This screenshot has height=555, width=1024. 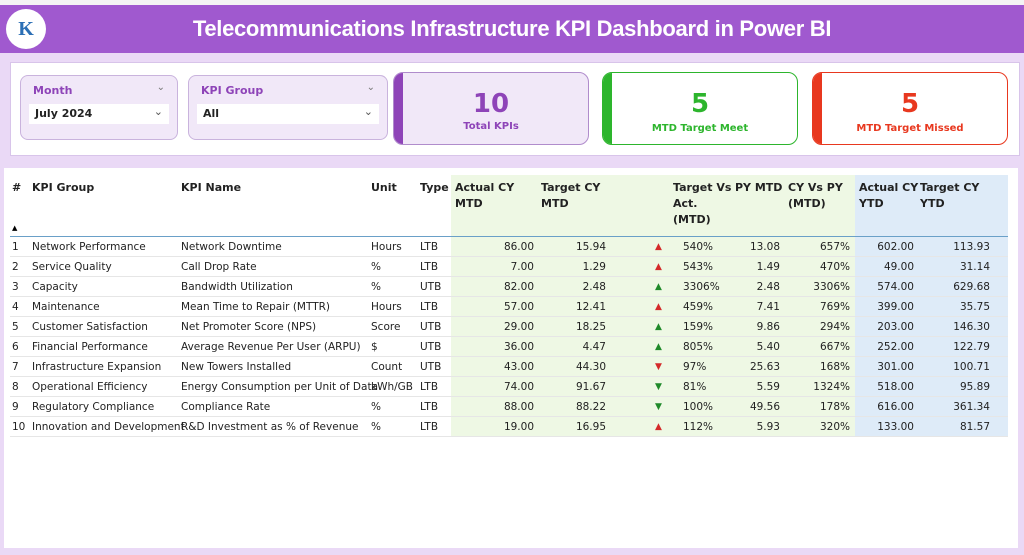 What do you see at coordinates (700, 128) in the screenshot?
I see `card-label: MTD Target Meet` at bounding box center [700, 128].